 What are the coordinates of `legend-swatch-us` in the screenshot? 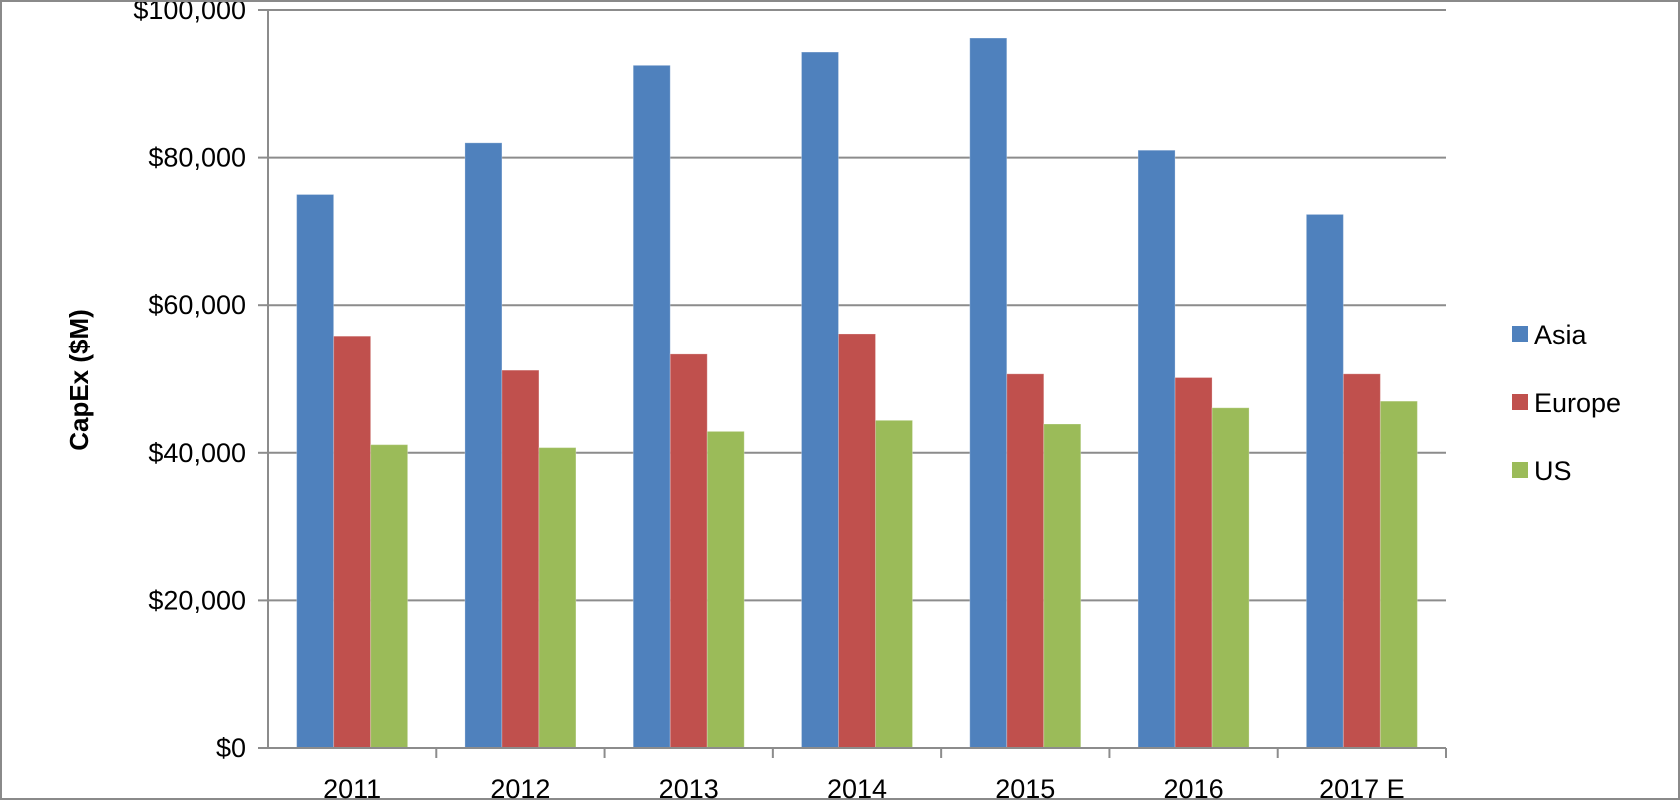 It's located at (1520, 470).